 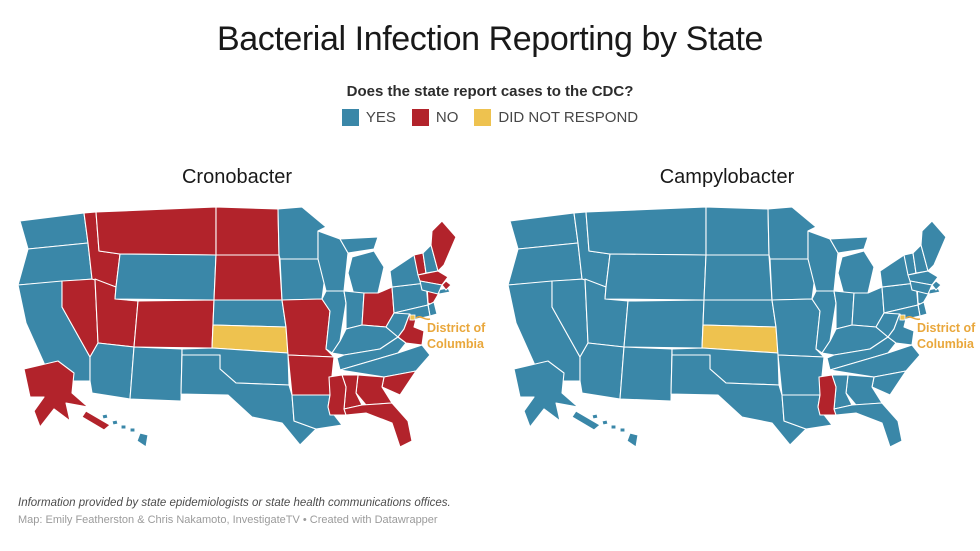 I want to click on legend-question: Does the state report cases to the CDC?, so click(x=490, y=91).